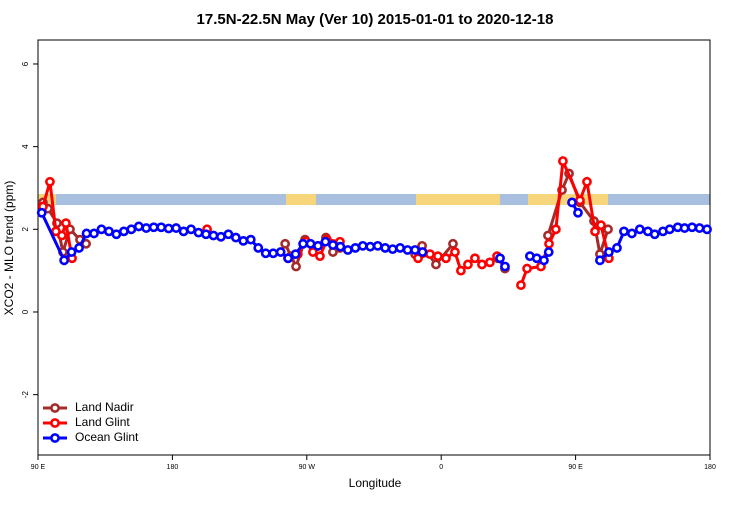 The width and height of the screenshot is (750, 505). I want to click on legend-label: Ocean Glint, so click(107, 437).